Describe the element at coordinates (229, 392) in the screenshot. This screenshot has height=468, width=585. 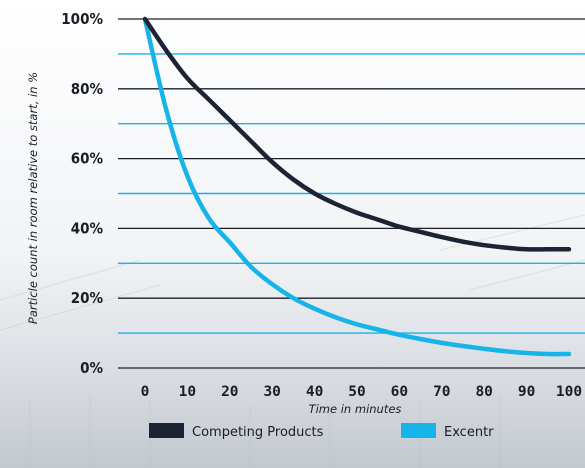
I see `x-tick-label: 20` at that location.